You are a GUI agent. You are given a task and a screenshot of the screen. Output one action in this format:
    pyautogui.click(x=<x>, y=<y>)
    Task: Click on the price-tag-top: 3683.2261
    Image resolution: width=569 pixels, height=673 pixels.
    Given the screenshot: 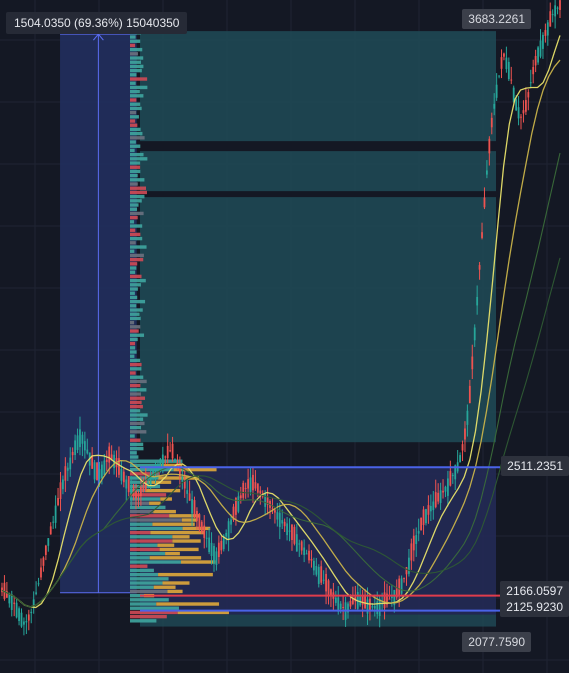 What is the action you would take?
    pyautogui.click(x=496, y=19)
    